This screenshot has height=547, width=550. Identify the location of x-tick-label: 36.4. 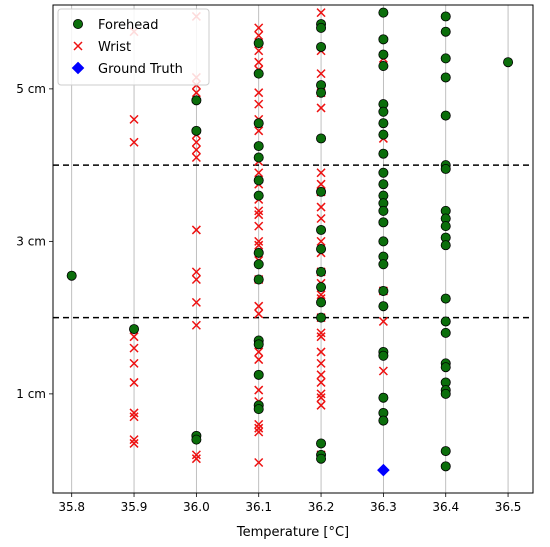
(445, 507).